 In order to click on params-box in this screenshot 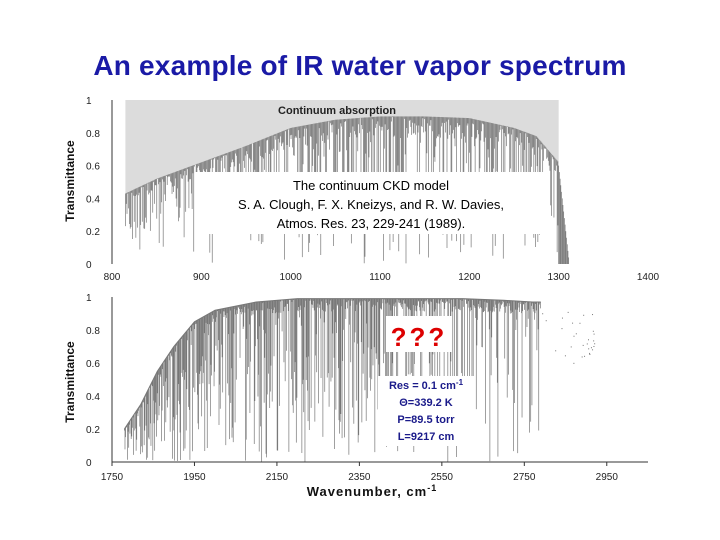, I will do `click(426, 411)`.